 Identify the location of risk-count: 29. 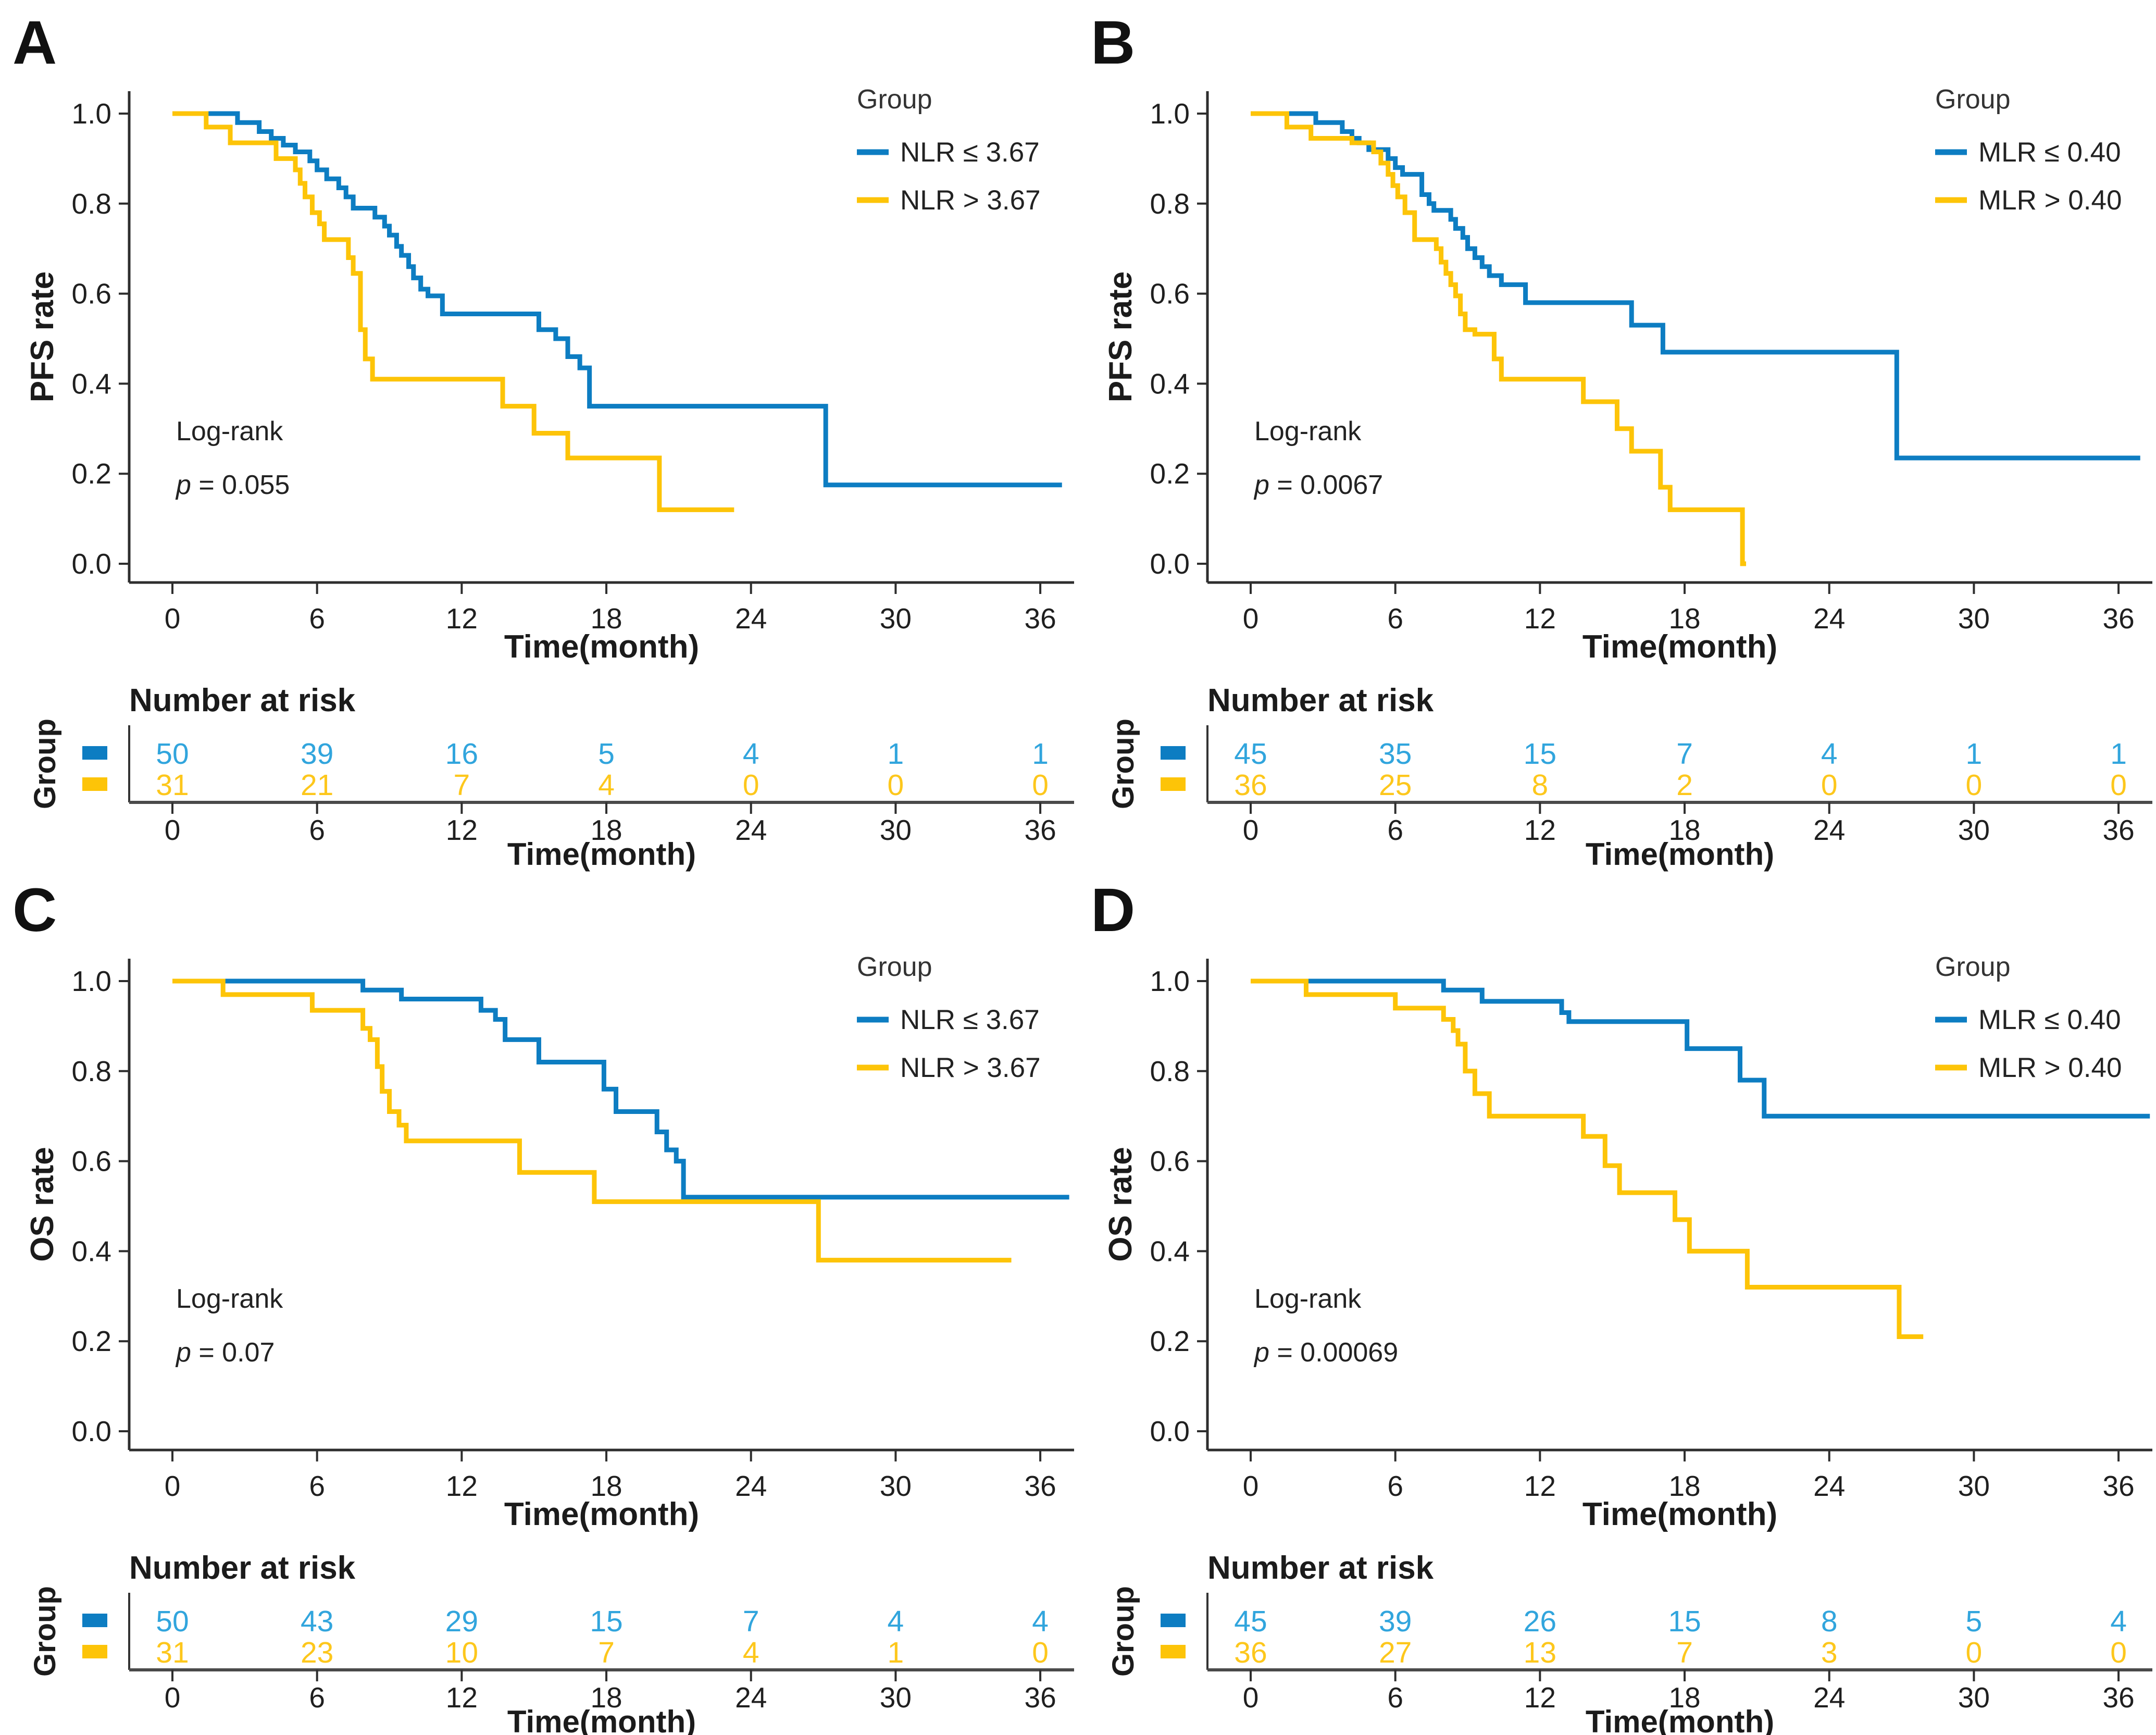
(461, 1621).